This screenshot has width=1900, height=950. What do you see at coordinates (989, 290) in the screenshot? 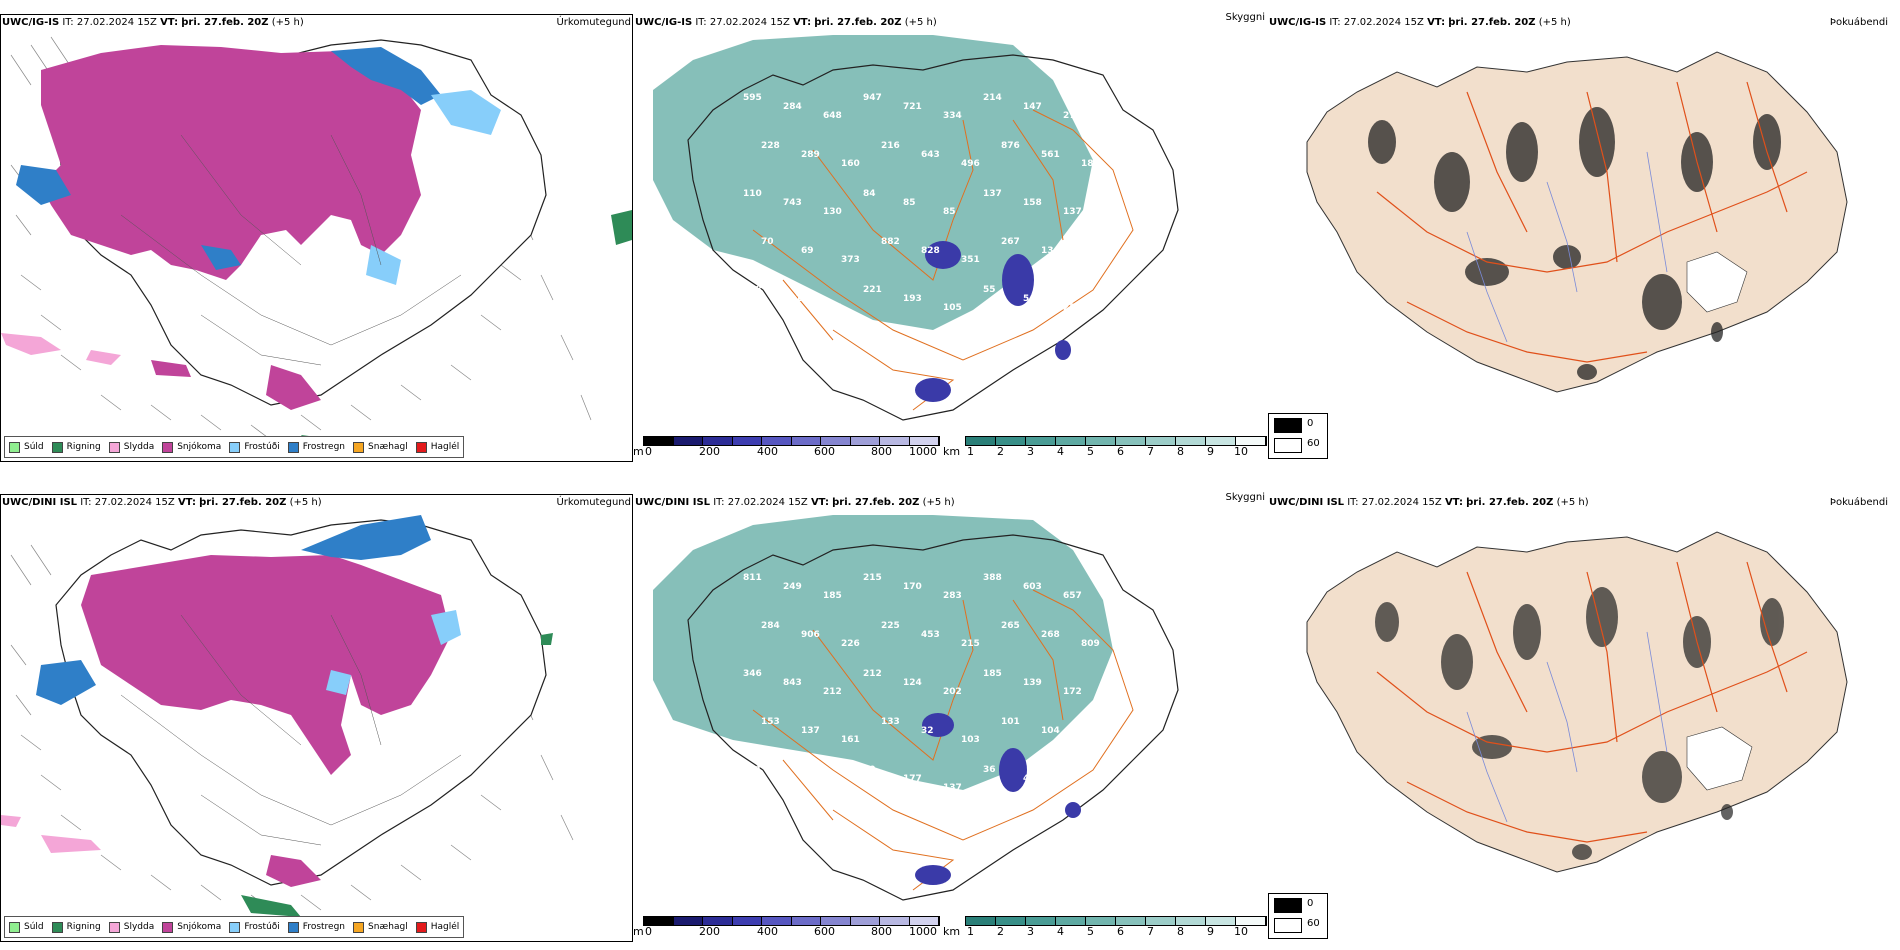
I see `visibility-value-label: 55` at bounding box center [989, 290].